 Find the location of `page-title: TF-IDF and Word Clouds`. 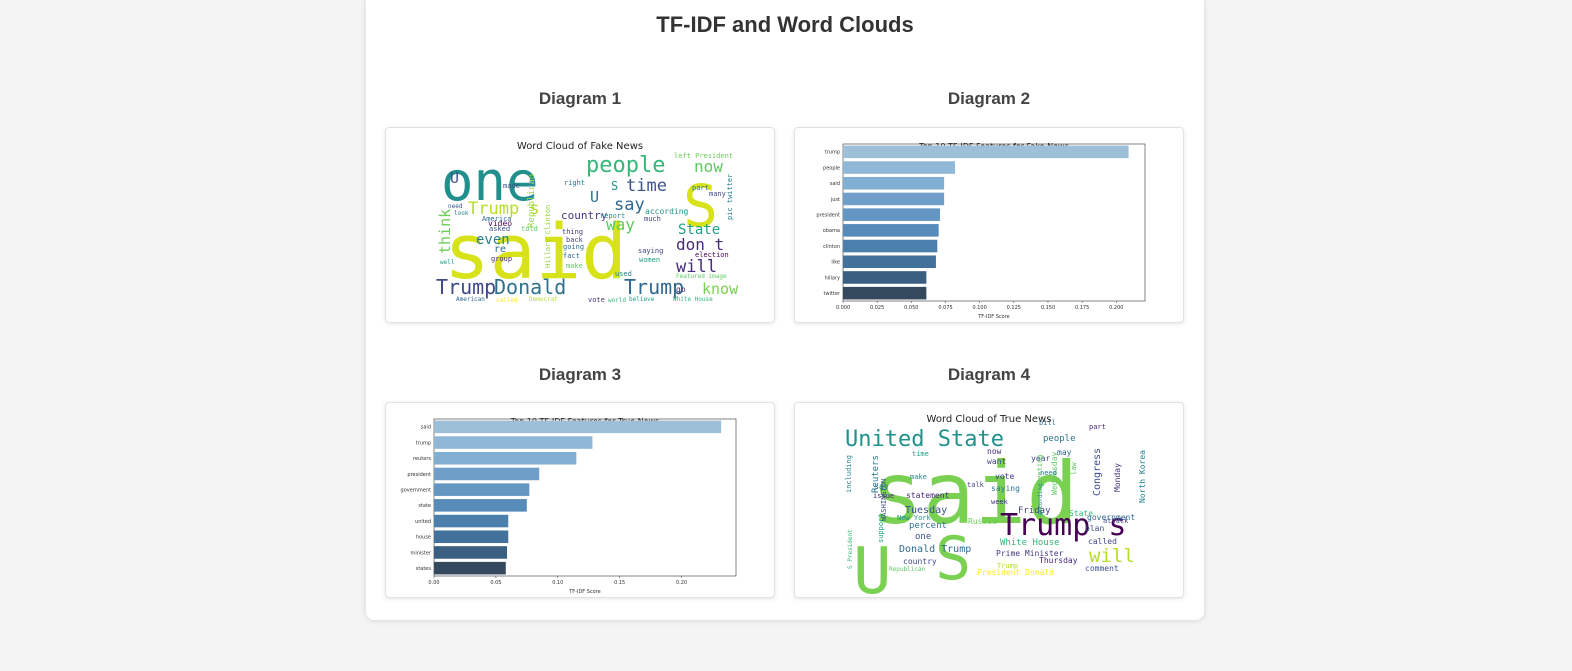

page-title: TF-IDF and Word Clouds is located at coordinates (785, 24).